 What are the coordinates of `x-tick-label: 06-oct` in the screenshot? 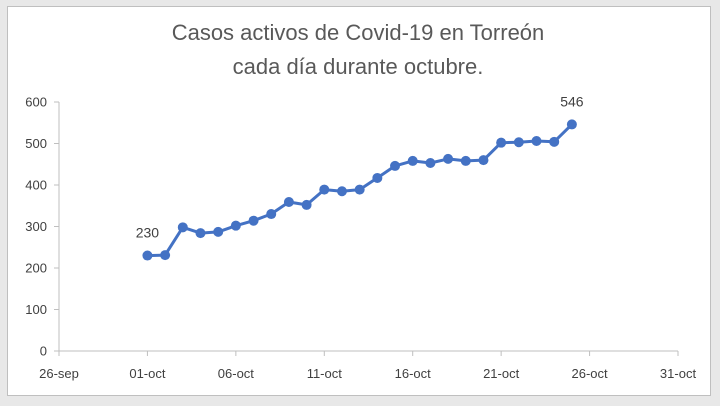 It's located at (236, 373).